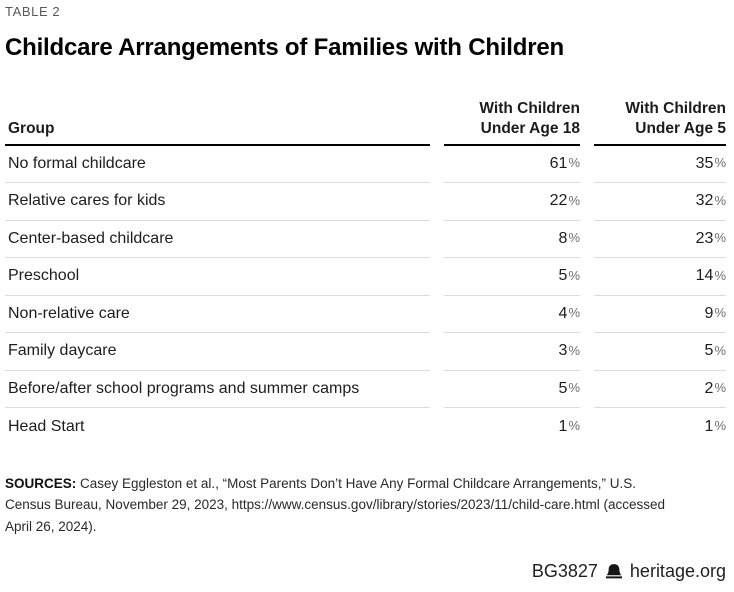  Describe the element at coordinates (33, 11) in the screenshot. I see `table-label: TABLE 2` at that location.